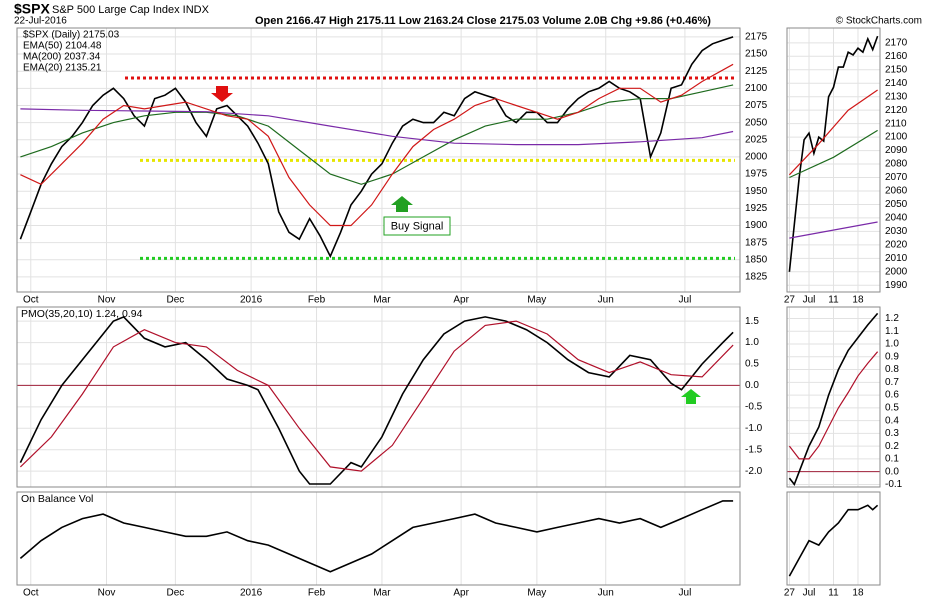 The height and width of the screenshot is (600, 930). I want to click on y-tick-label: 2110, so click(896, 123).